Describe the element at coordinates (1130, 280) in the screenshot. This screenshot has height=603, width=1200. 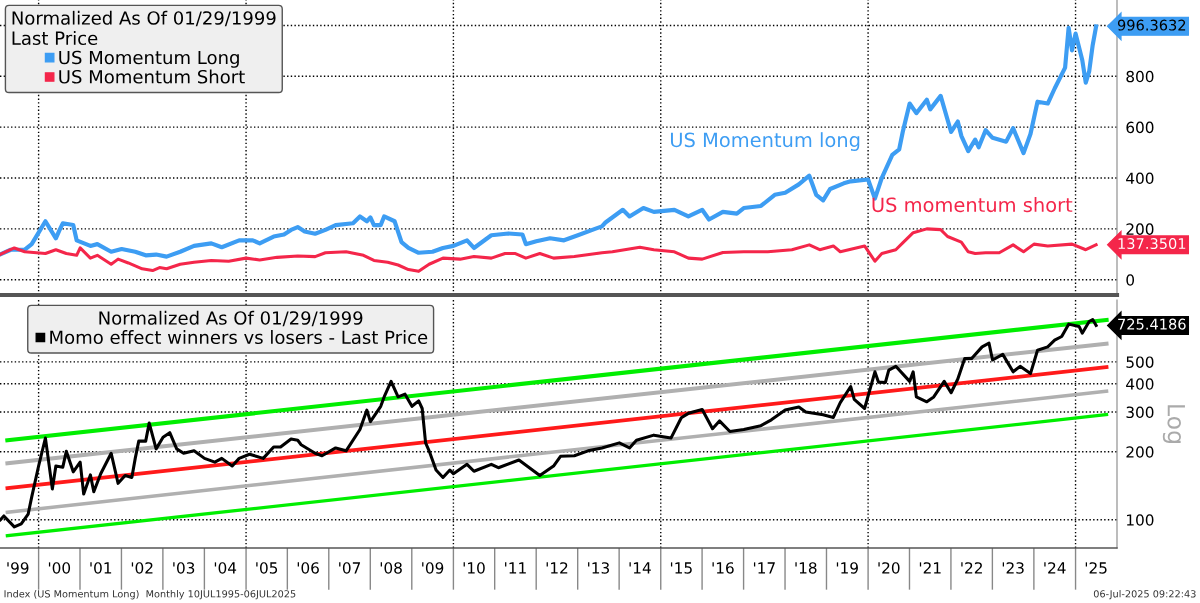
I see `y-tick-label: 0` at that location.